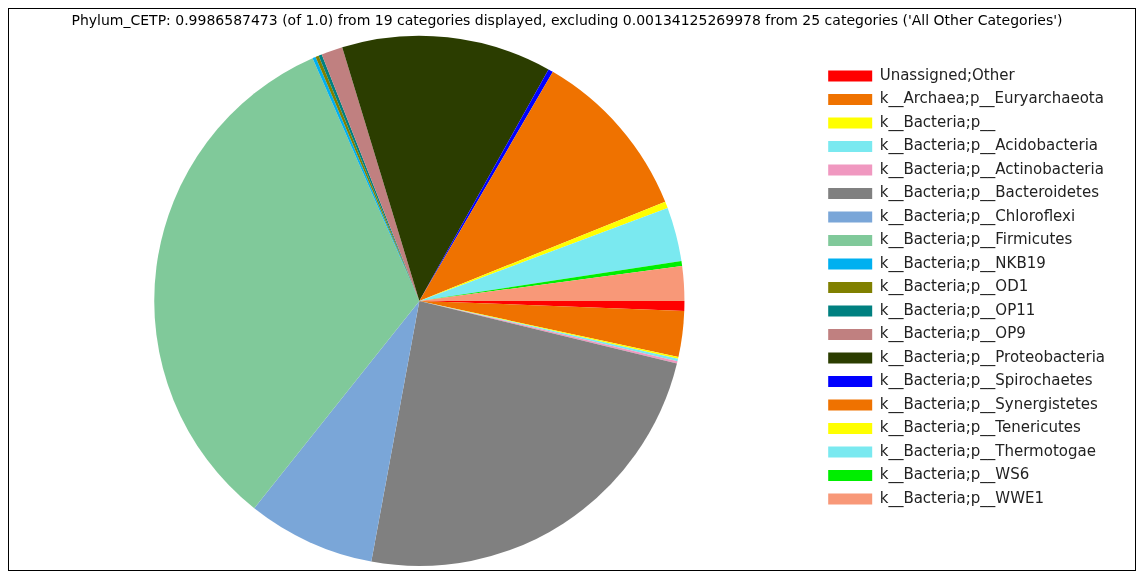 This screenshot has height=579, width=1144. Describe the element at coordinates (976, 240) in the screenshot. I see `legend-label: k__Bacteria;p__Firmicutes` at that location.